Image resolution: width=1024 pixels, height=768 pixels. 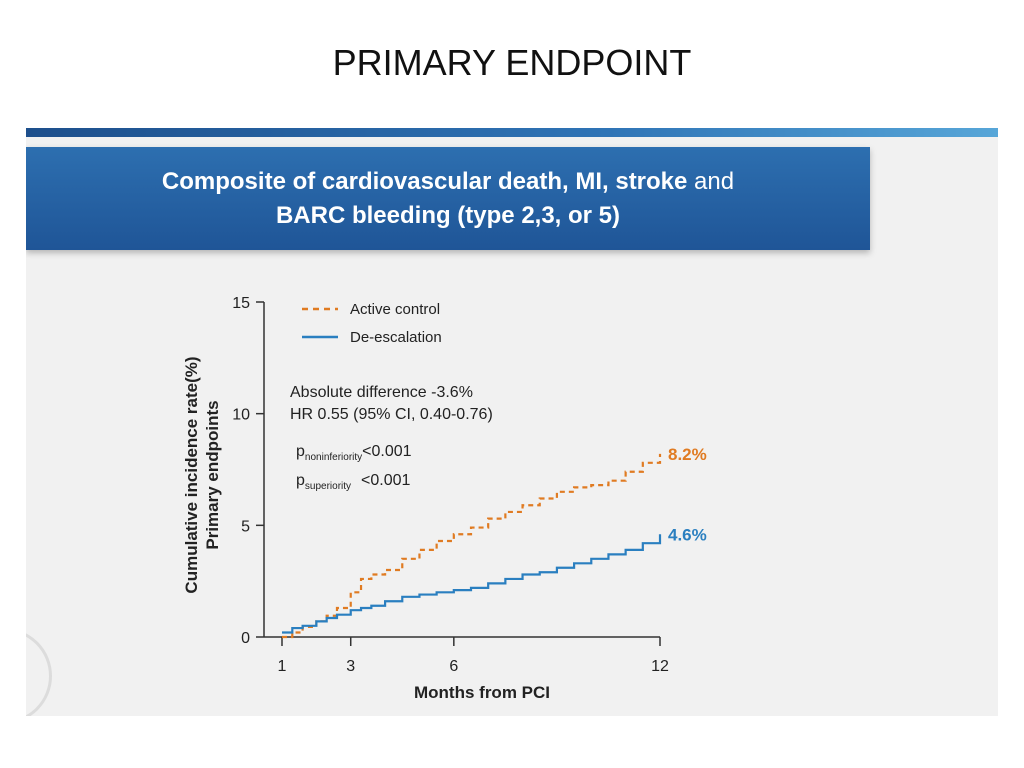 What do you see at coordinates (328, 486) in the screenshot?
I see `p-sup-subscript: superiority` at bounding box center [328, 486].